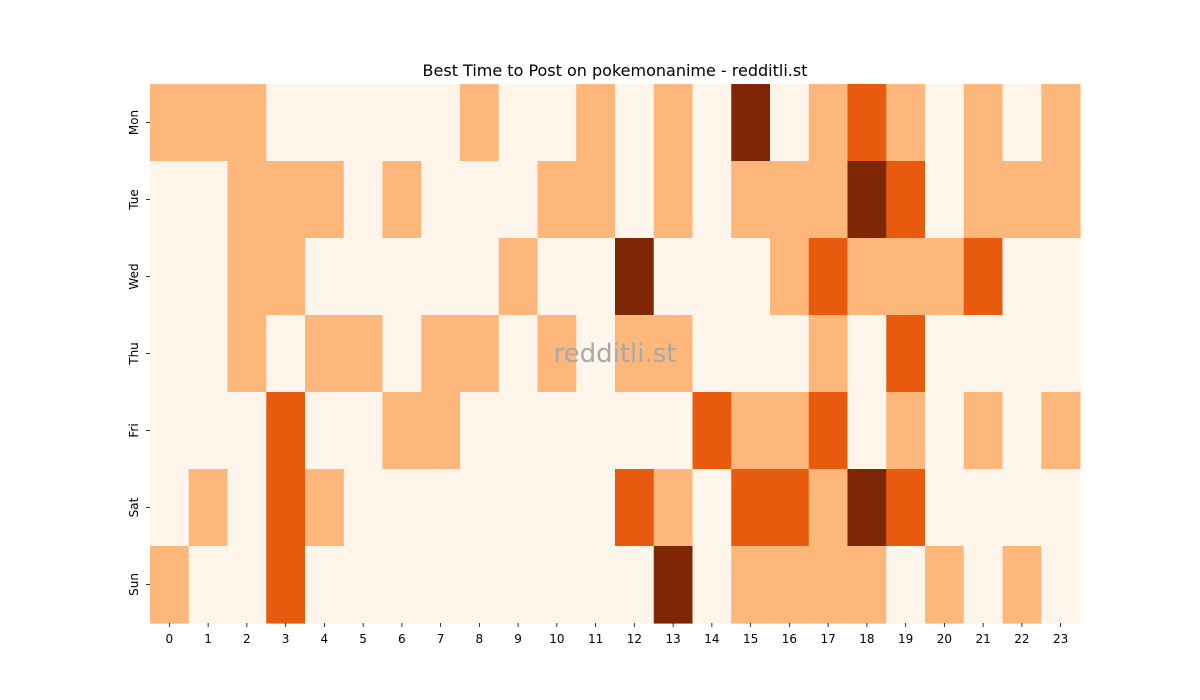  What do you see at coordinates (711, 639) in the screenshot?
I see `x-tick-label: 14` at bounding box center [711, 639].